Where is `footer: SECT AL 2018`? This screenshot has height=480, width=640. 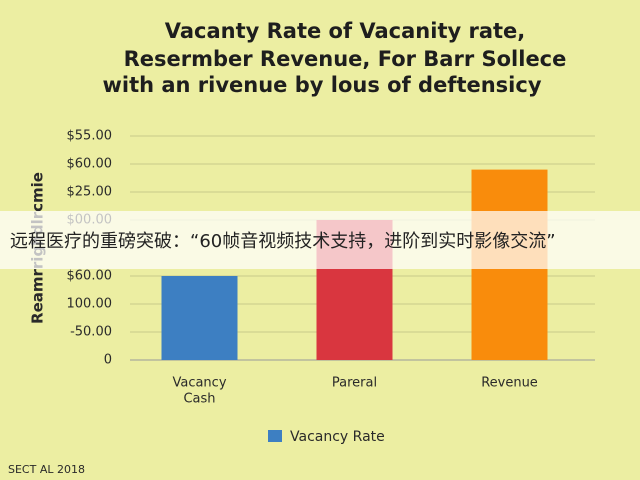
footer: SECT AL 2018 is located at coordinates (46, 469).